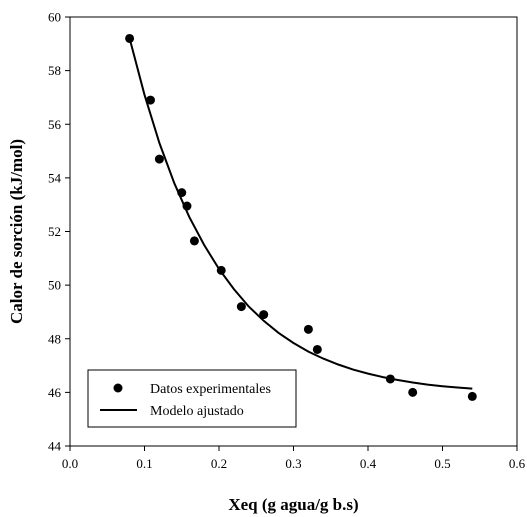 The width and height of the screenshot is (527, 517). Describe the element at coordinates (55, 124) in the screenshot. I see `y-tick-label: 56` at that location.